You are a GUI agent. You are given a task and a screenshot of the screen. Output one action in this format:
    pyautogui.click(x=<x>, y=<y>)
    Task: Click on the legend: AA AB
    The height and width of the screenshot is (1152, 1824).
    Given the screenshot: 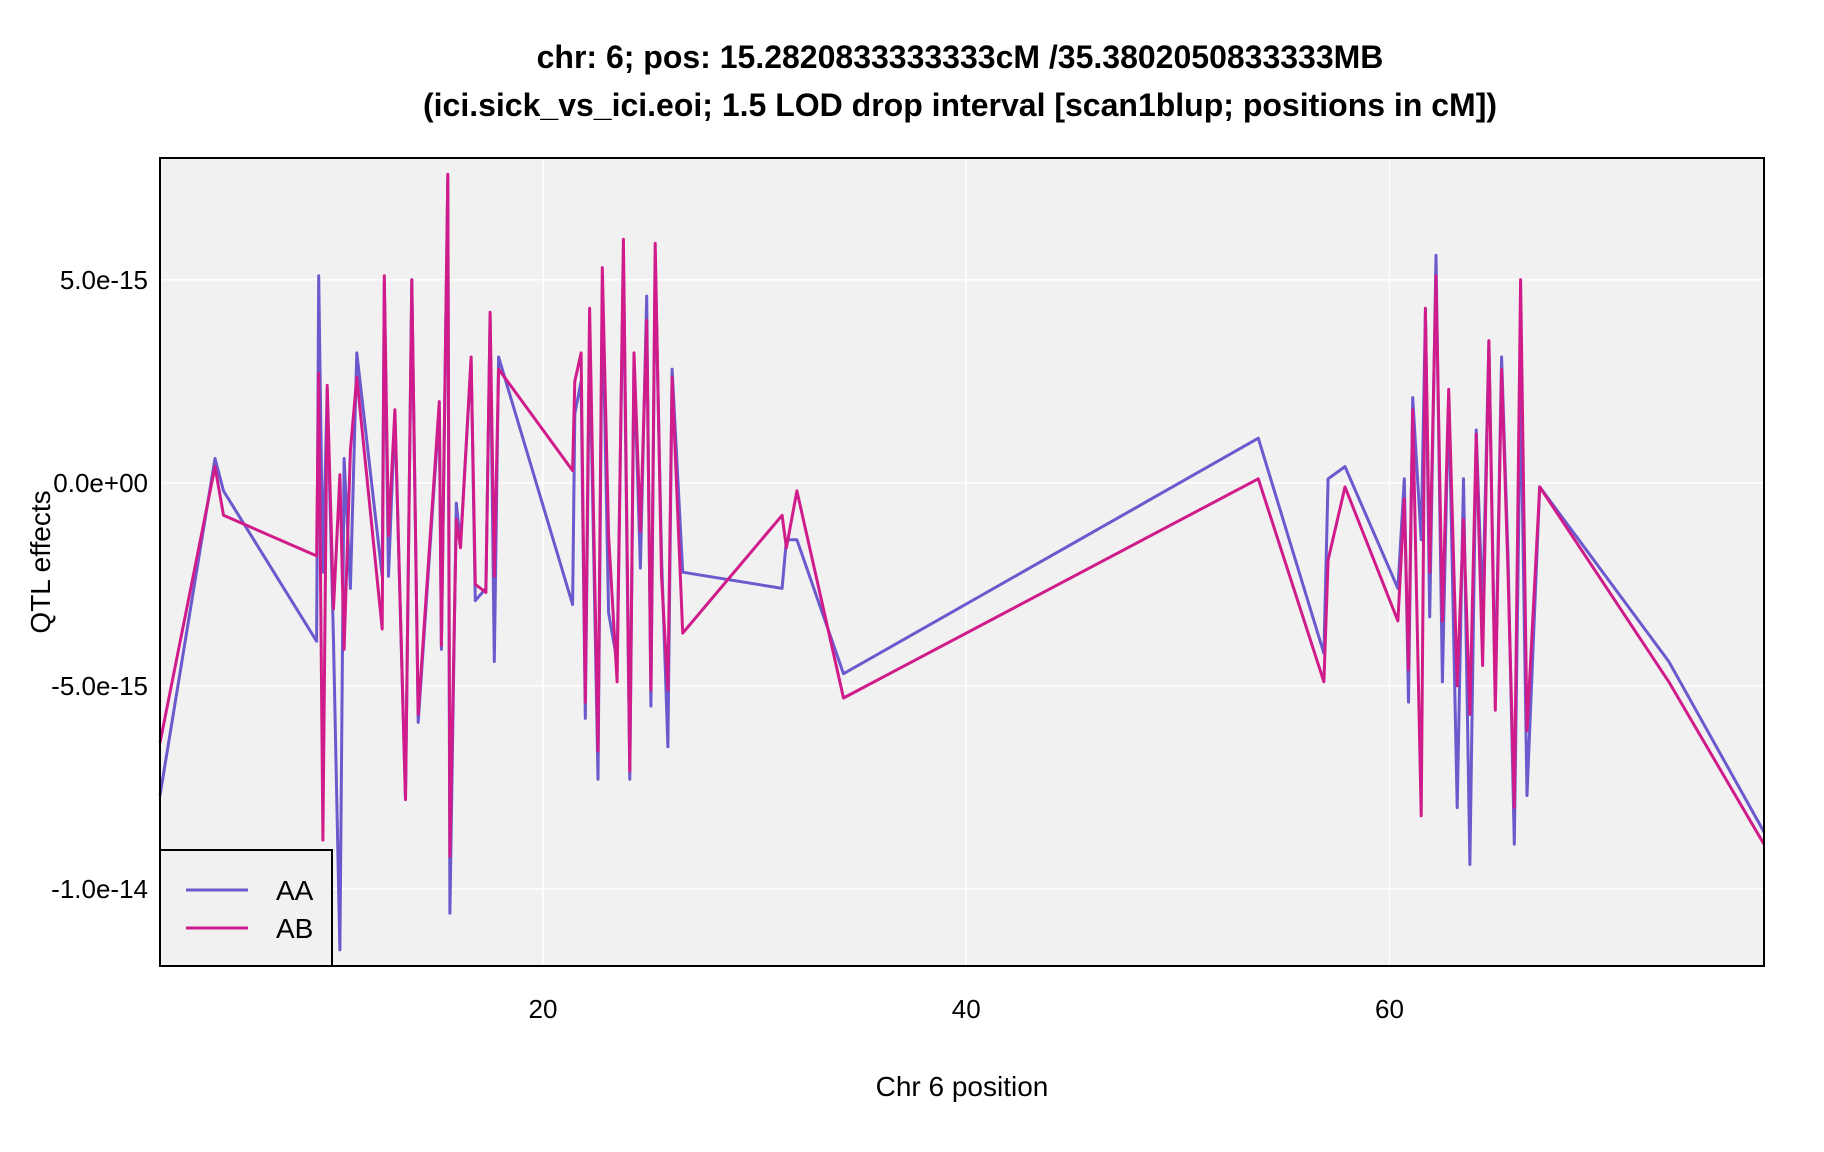 What is the action you would take?
    pyautogui.click(x=246, y=908)
    